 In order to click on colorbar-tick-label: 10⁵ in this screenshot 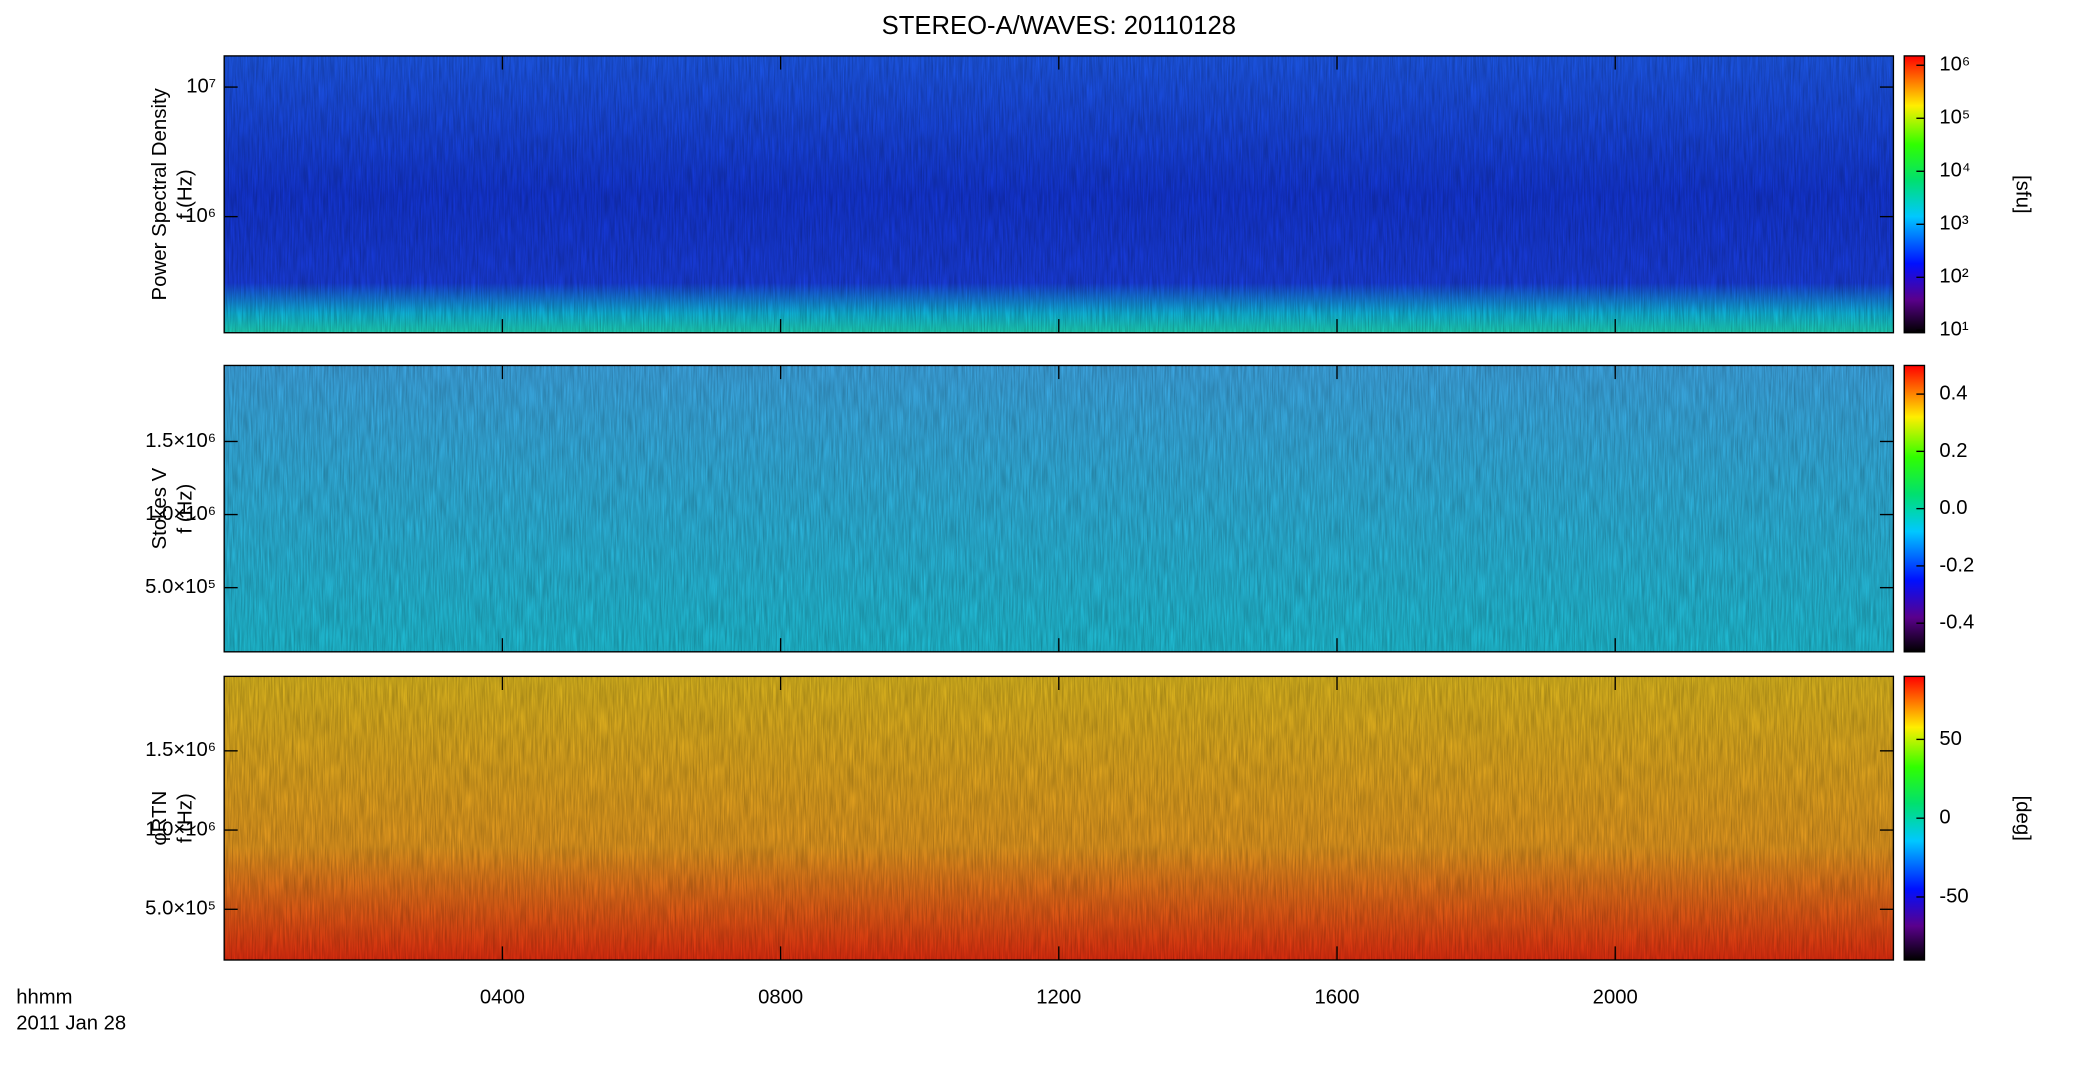, I will do `click(1954, 118)`.